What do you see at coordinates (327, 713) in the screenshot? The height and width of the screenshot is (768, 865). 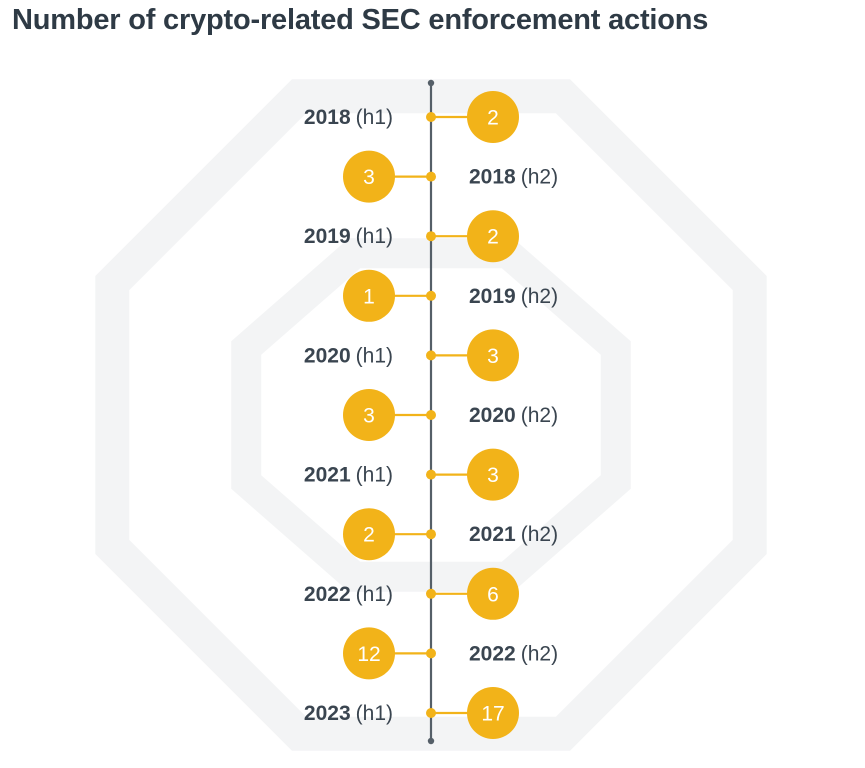 I see `period-year: 2023` at bounding box center [327, 713].